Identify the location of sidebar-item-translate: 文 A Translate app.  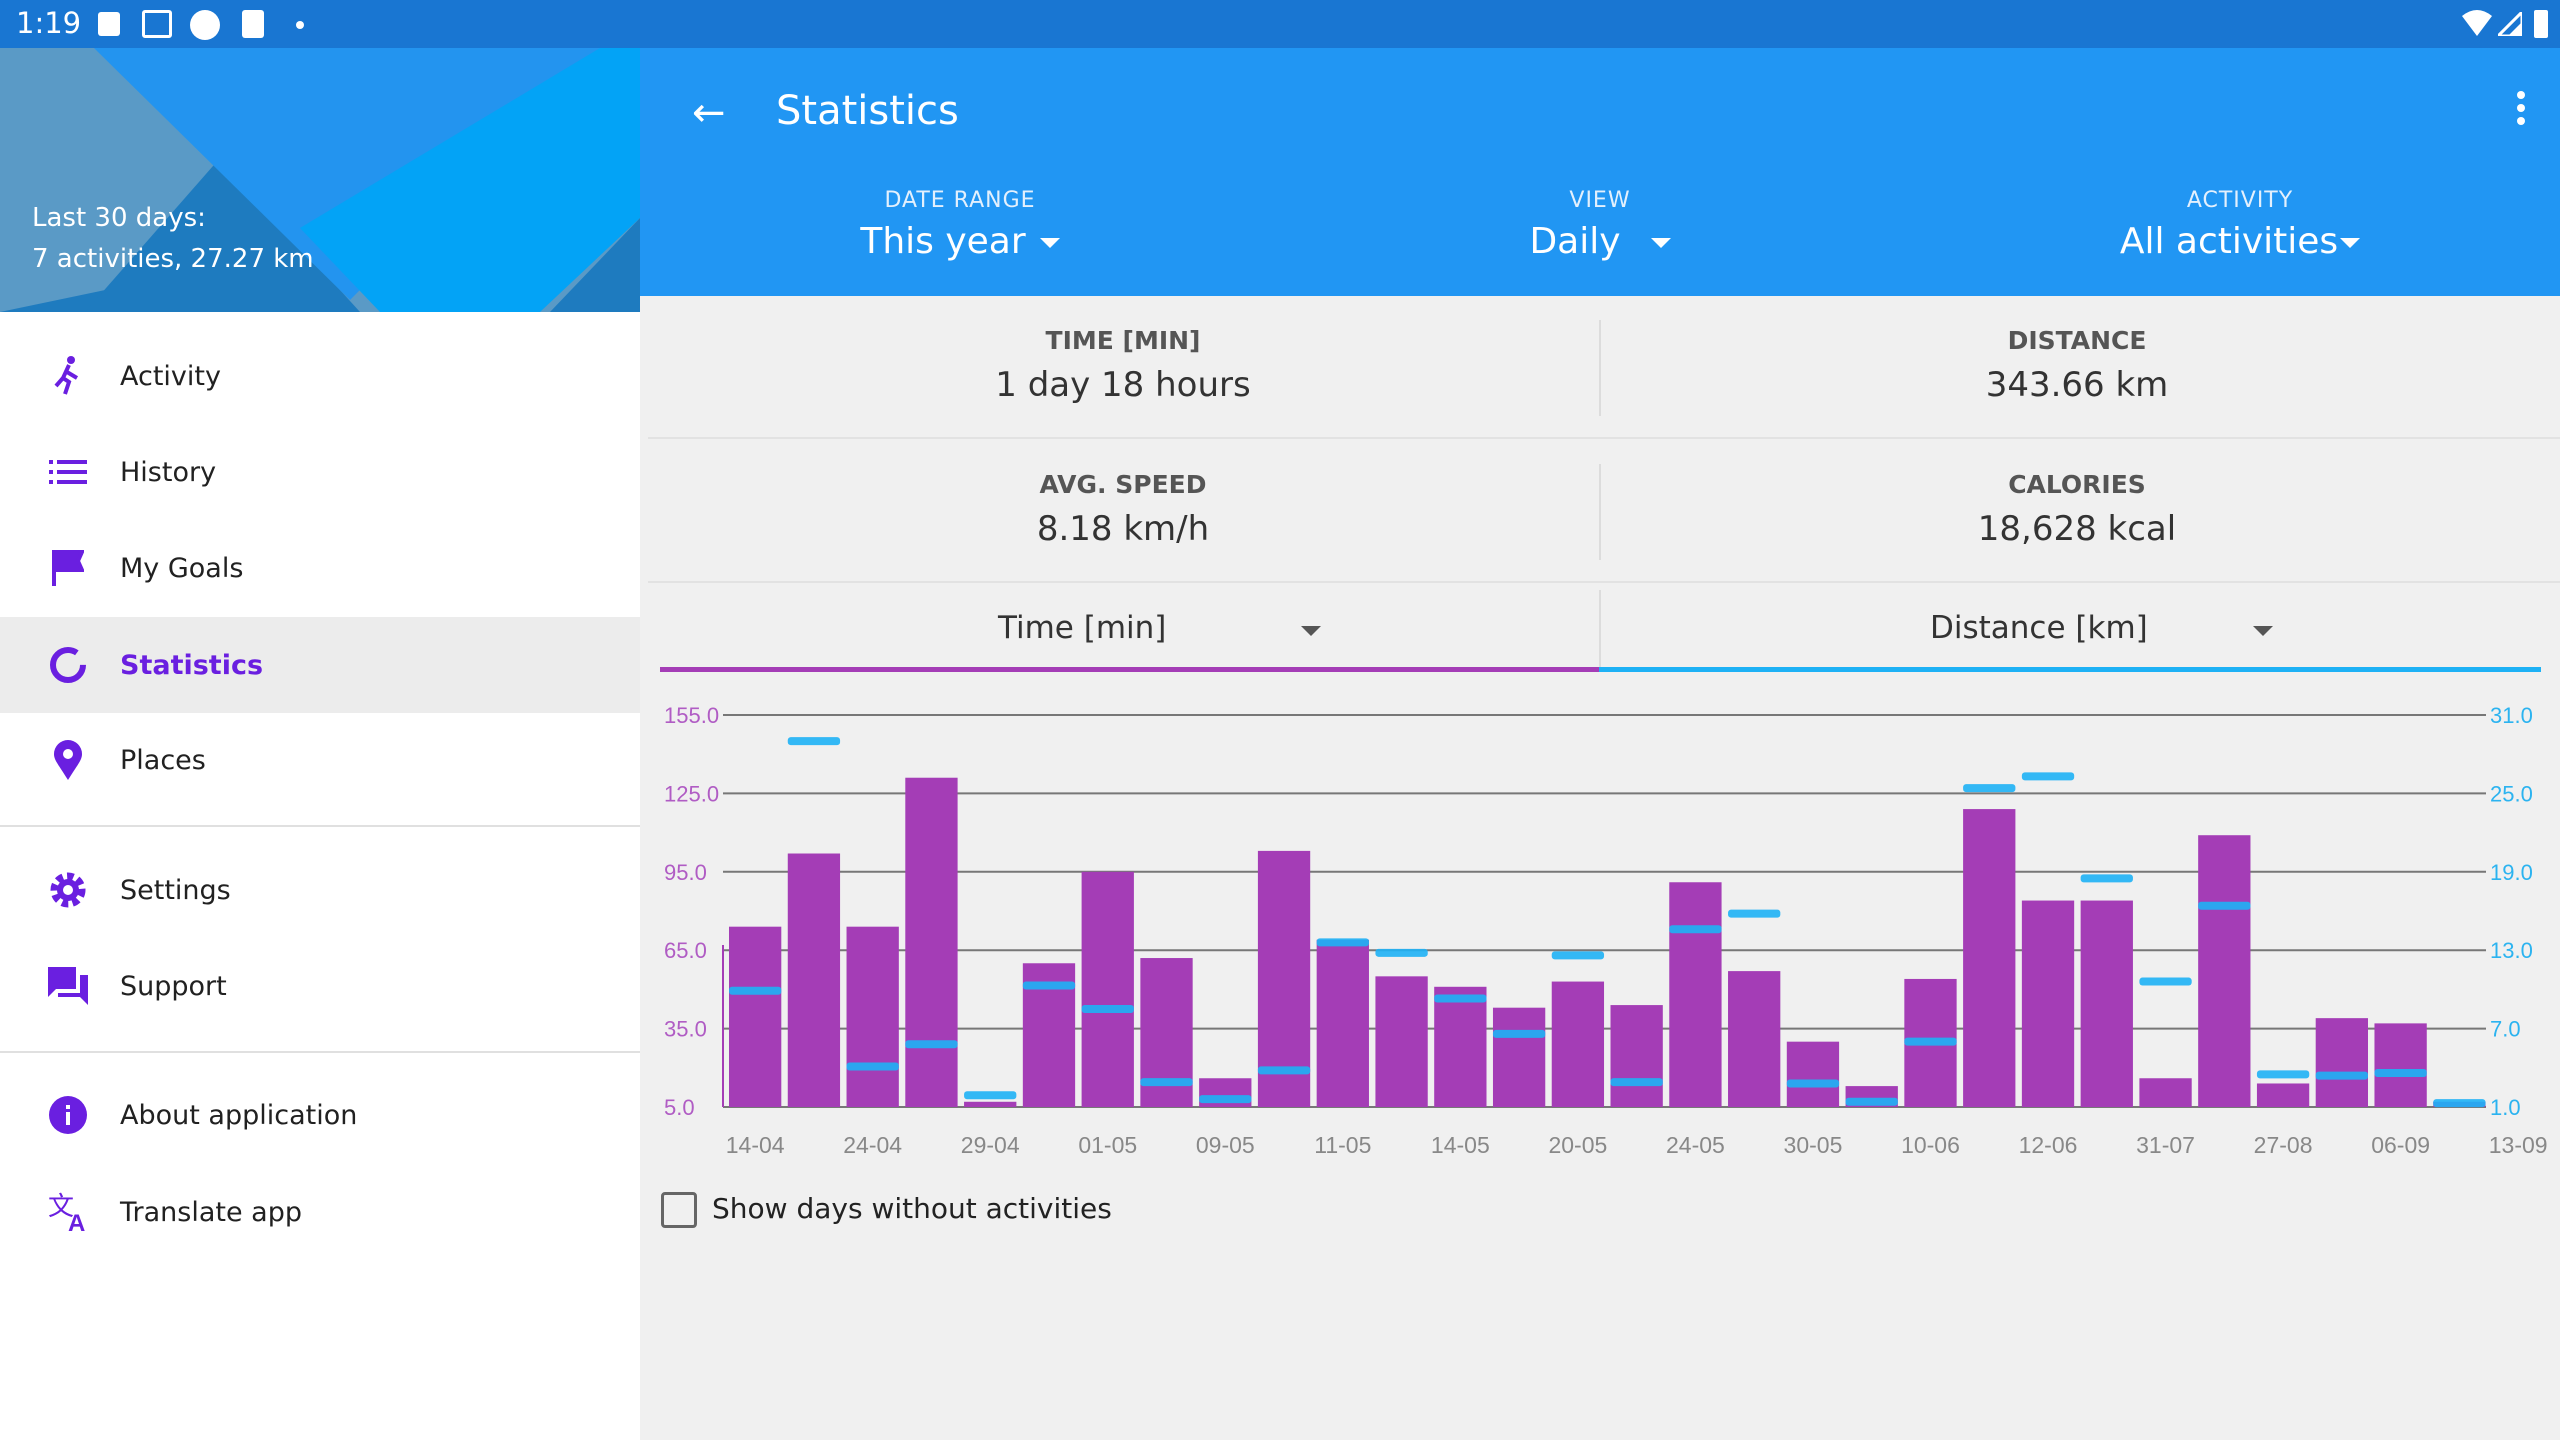
(320, 1212).